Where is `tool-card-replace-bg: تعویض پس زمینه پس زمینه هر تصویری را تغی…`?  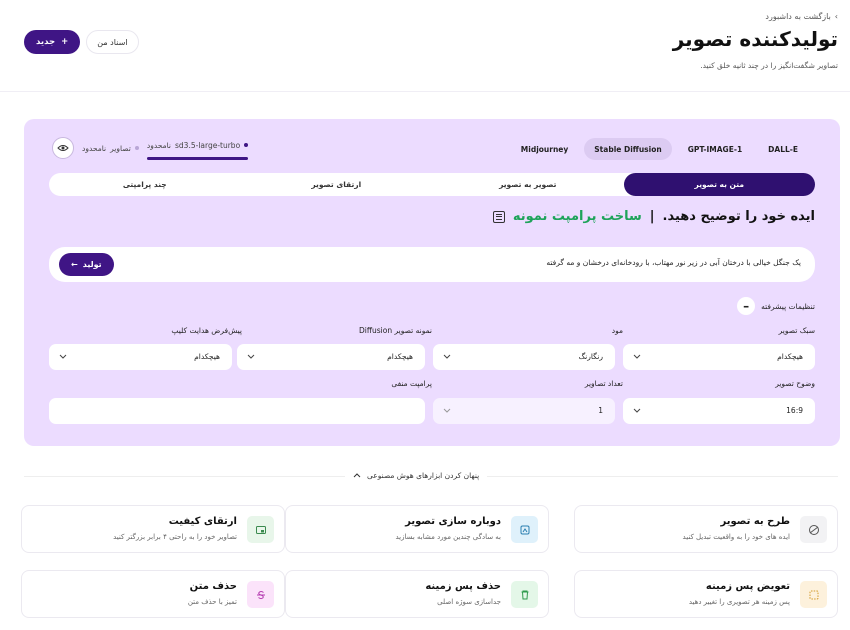
tool-card-replace-bg: تعویض پس زمینه پس زمینه هر تصویری را تغی… is located at coordinates (706, 594).